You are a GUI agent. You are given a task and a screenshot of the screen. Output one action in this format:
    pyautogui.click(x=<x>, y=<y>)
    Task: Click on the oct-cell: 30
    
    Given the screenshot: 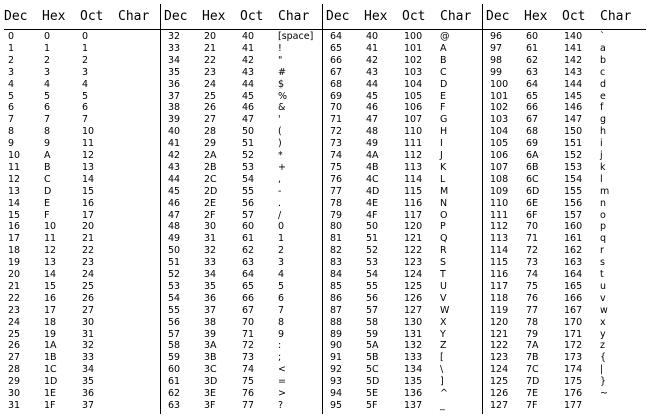 What is the action you would take?
    pyautogui.click(x=88, y=322)
    